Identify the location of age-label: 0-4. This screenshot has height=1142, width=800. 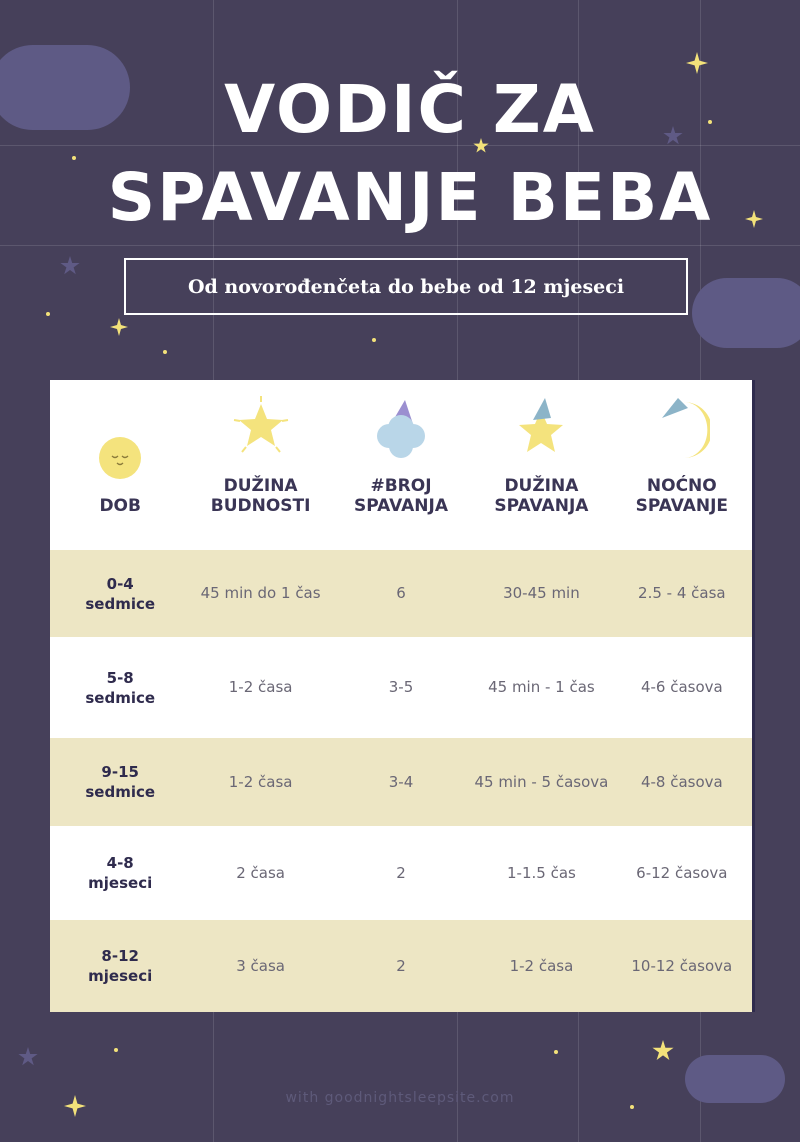
(120, 583).